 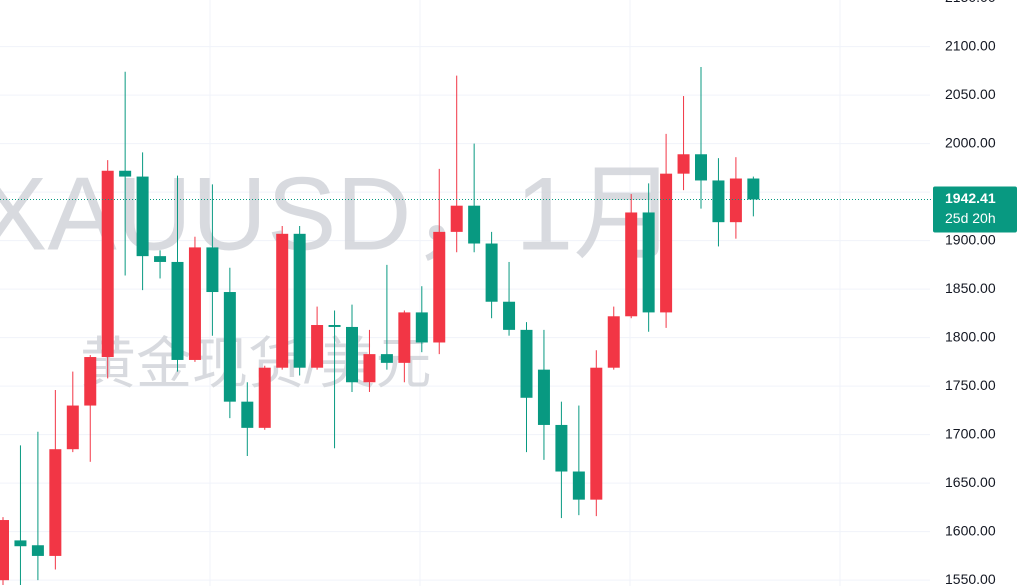 What do you see at coordinates (970, 142) in the screenshot?
I see `y-tick-label: 2000.00` at bounding box center [970, 142].